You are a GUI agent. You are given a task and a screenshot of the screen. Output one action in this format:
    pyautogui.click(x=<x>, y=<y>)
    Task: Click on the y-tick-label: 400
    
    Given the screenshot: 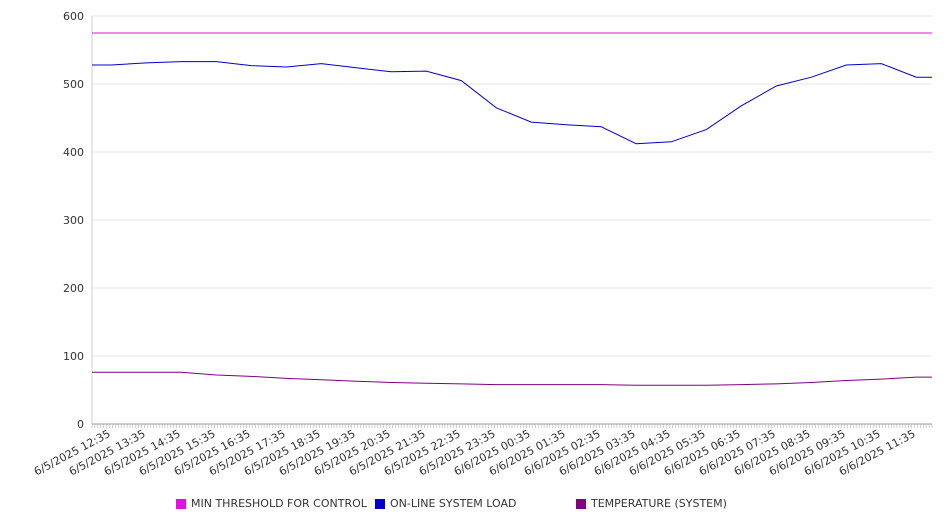 What is the action you would take?
    pyautogui.click(x=73, y=152)
    